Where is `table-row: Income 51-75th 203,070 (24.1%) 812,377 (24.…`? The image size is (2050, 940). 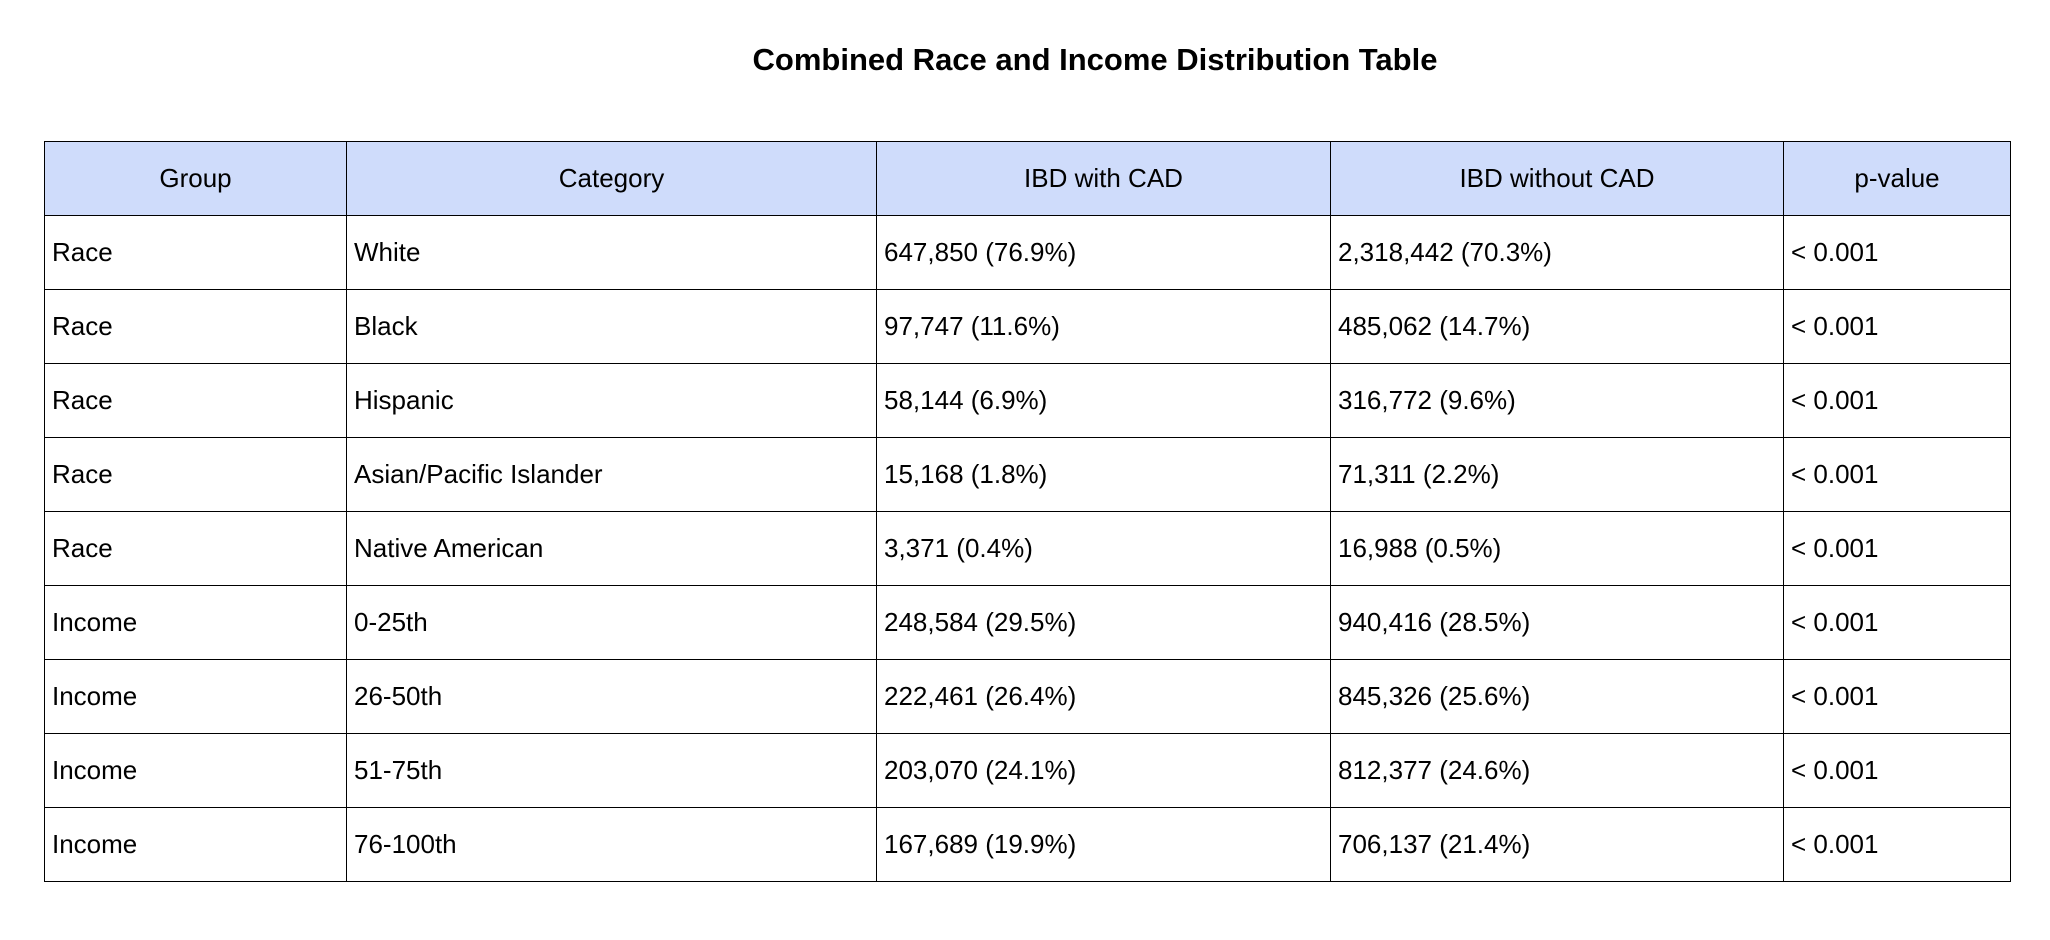 table-row: Income 51-75th 203,070 (24.1%) 812,377 (24.… is located at coordinates (1027, 770).